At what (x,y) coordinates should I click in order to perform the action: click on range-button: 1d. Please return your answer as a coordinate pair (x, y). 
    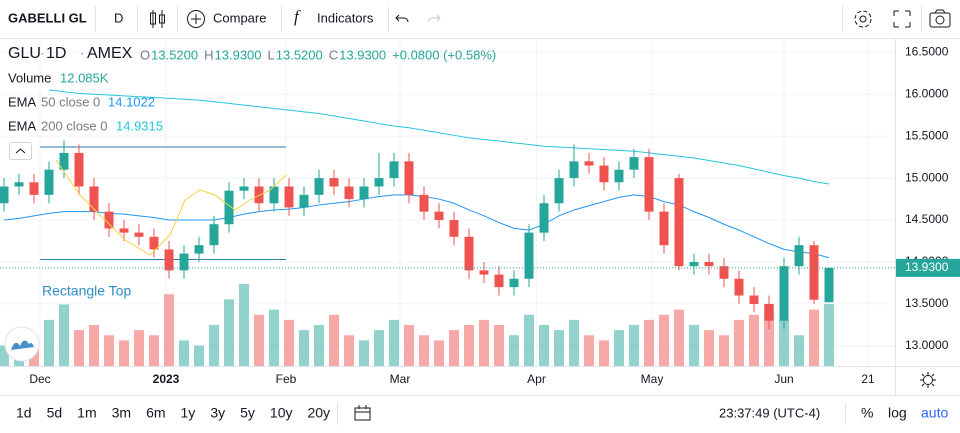
    Looking at the image, I should click on (24, 413).